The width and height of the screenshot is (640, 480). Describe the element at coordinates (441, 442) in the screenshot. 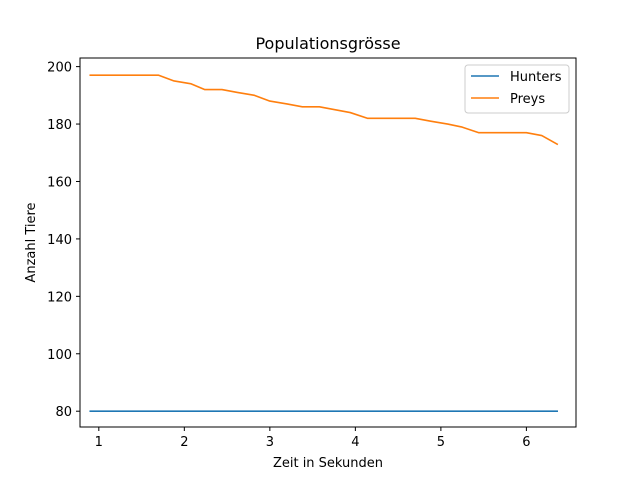

I see `x-tick-label: 5` at that location.